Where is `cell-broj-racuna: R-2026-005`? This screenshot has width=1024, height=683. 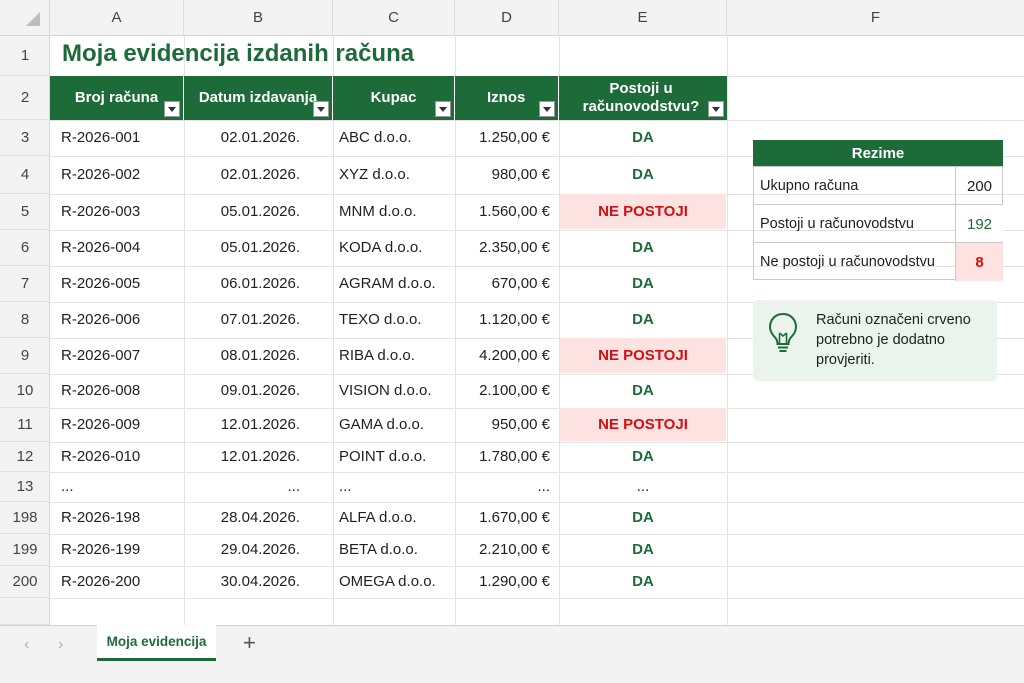
cell-broj-racuna: R-2026-005 is located at coordinates (101, 283).